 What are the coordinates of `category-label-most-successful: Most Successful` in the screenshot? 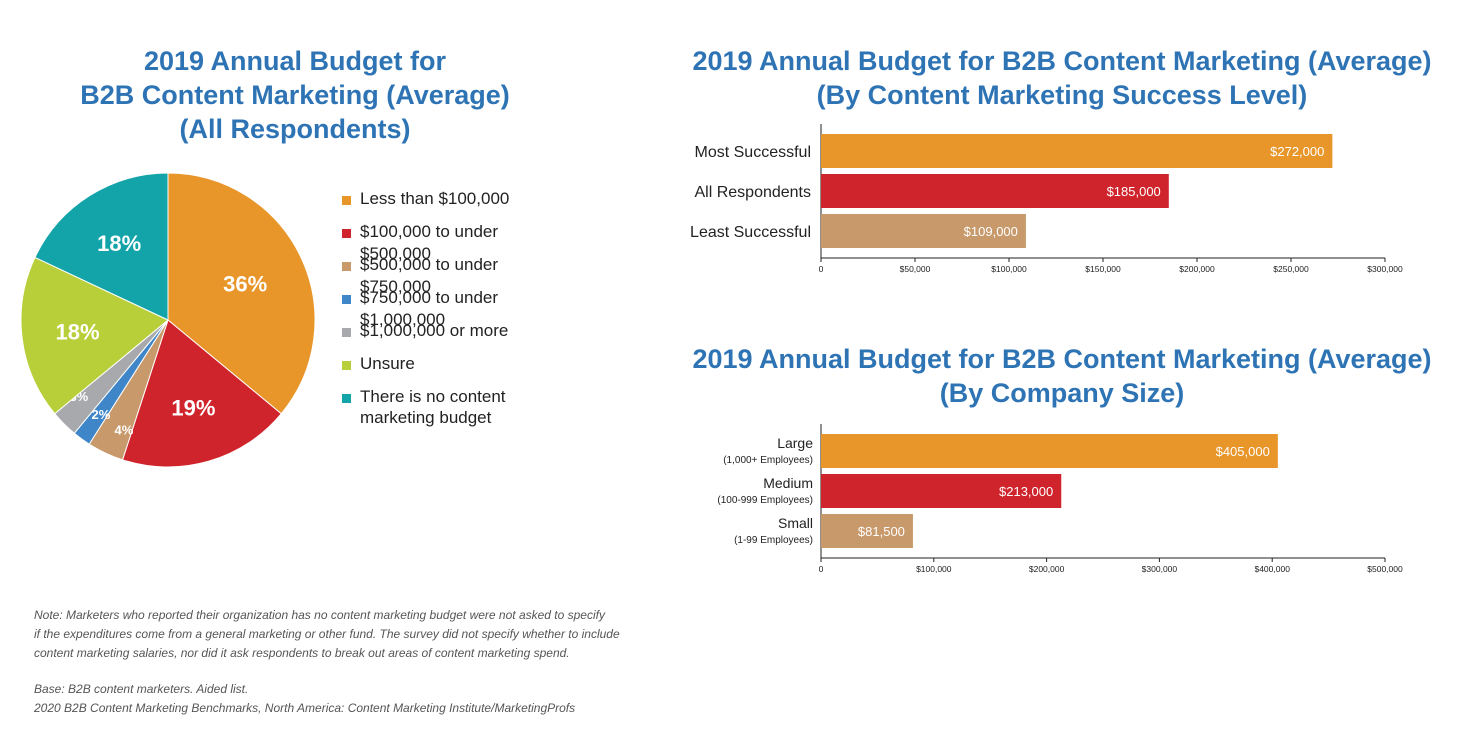 It's located at (753, 152).